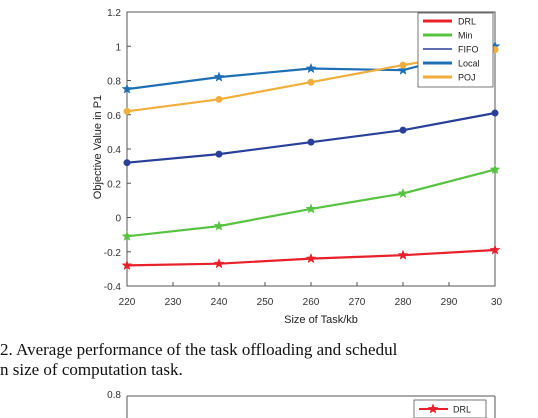 This screenshot has width=538, height=418. I want to click on second-chart-partial: 0.8 DRL, so click(301, 404).